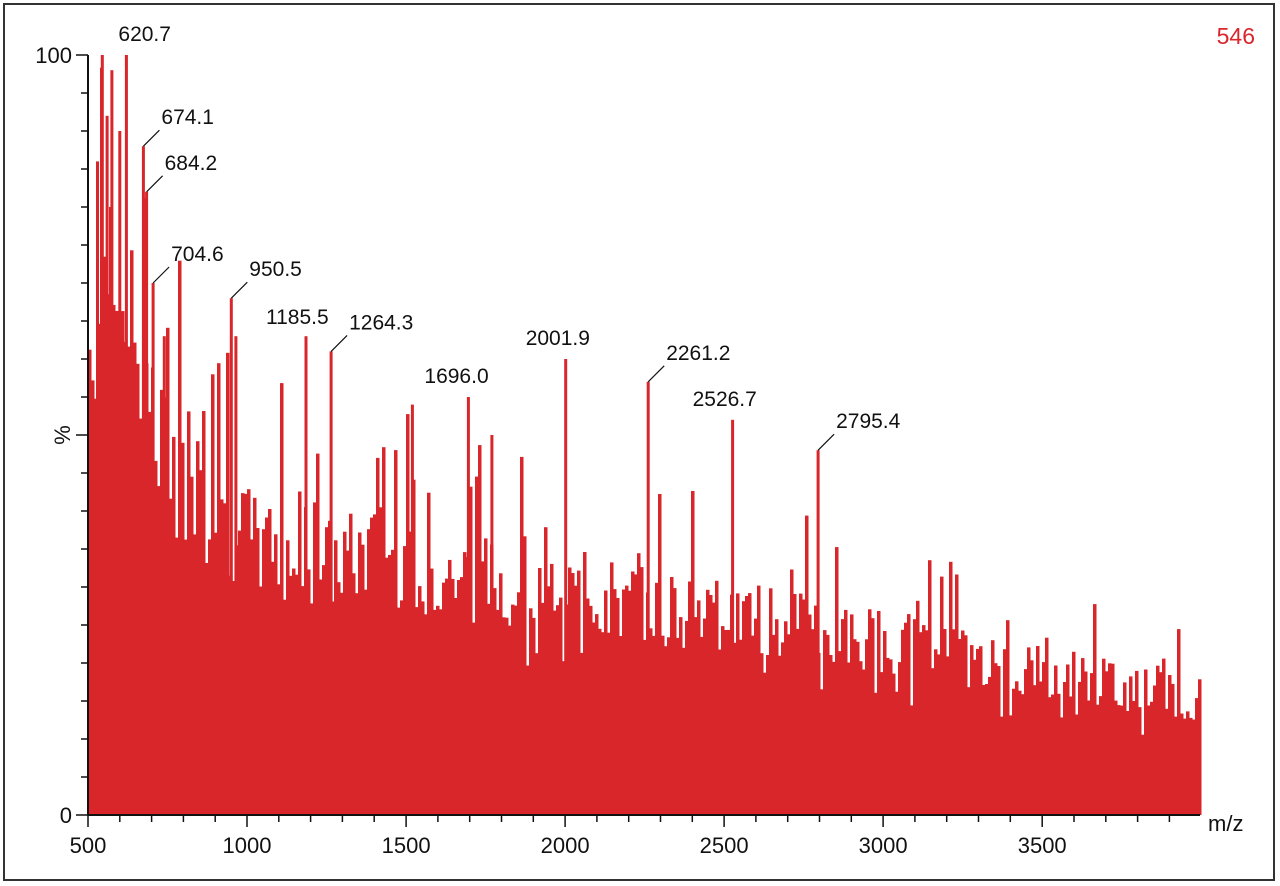 Image resolution: width=1280 pixels, height=886 pixels. Describe the element at coordinates (566, 587) in the screenshot. I see `labeled-peak-2001.9` at that location.